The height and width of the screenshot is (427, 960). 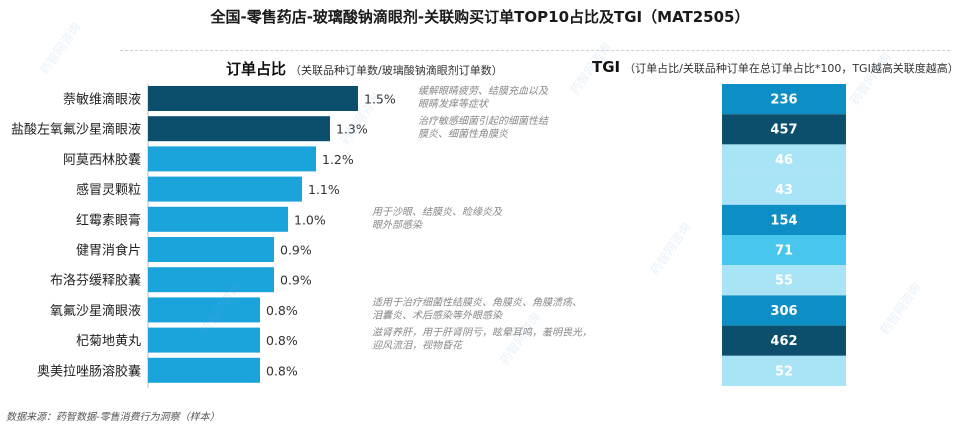 I want to click on category-label: 萘敏维滴眼液, so click(x=102, y=100).